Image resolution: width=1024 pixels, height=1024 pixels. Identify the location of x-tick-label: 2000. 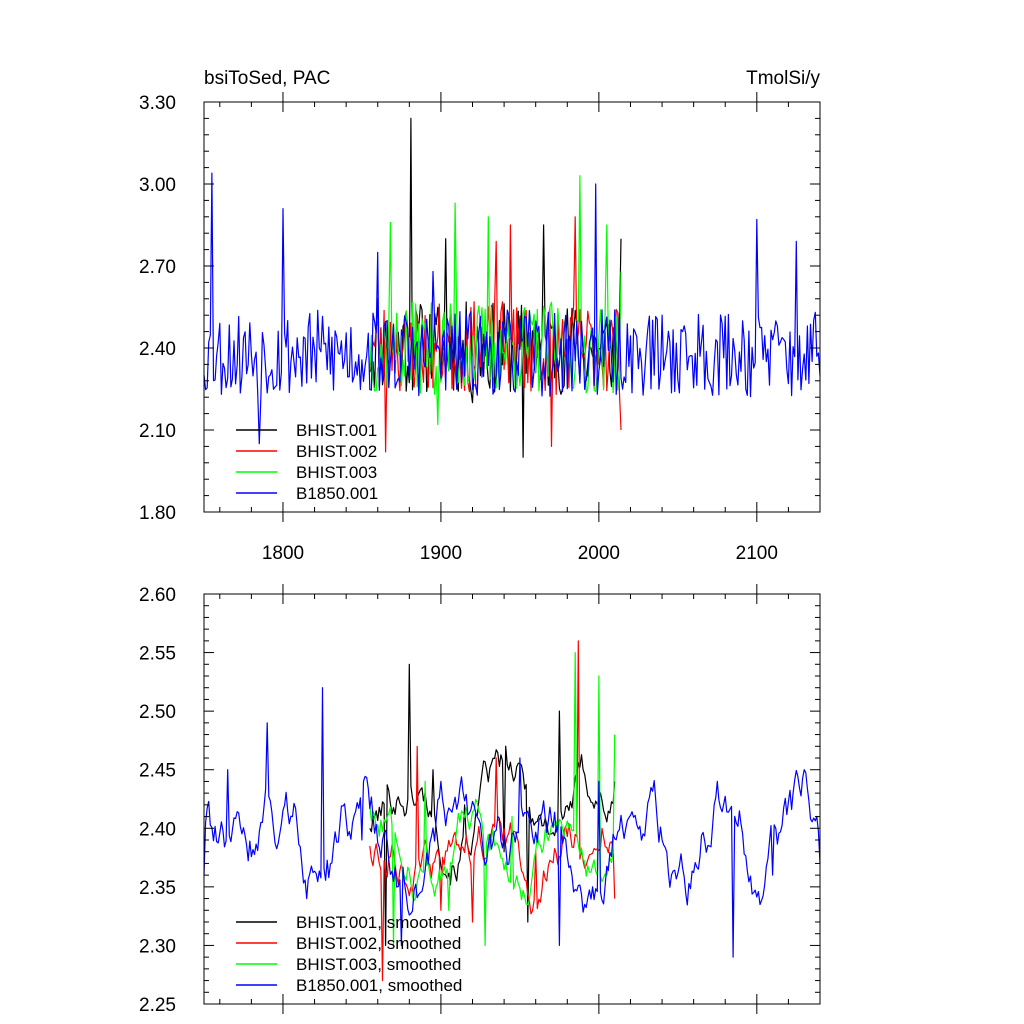
(599, 553).